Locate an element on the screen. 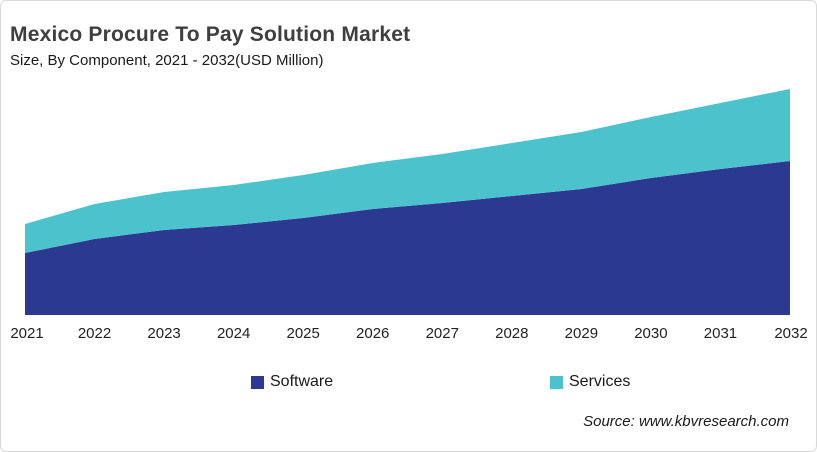  x-axis-label-2029: 2029 is located at coordinates (581, 333).